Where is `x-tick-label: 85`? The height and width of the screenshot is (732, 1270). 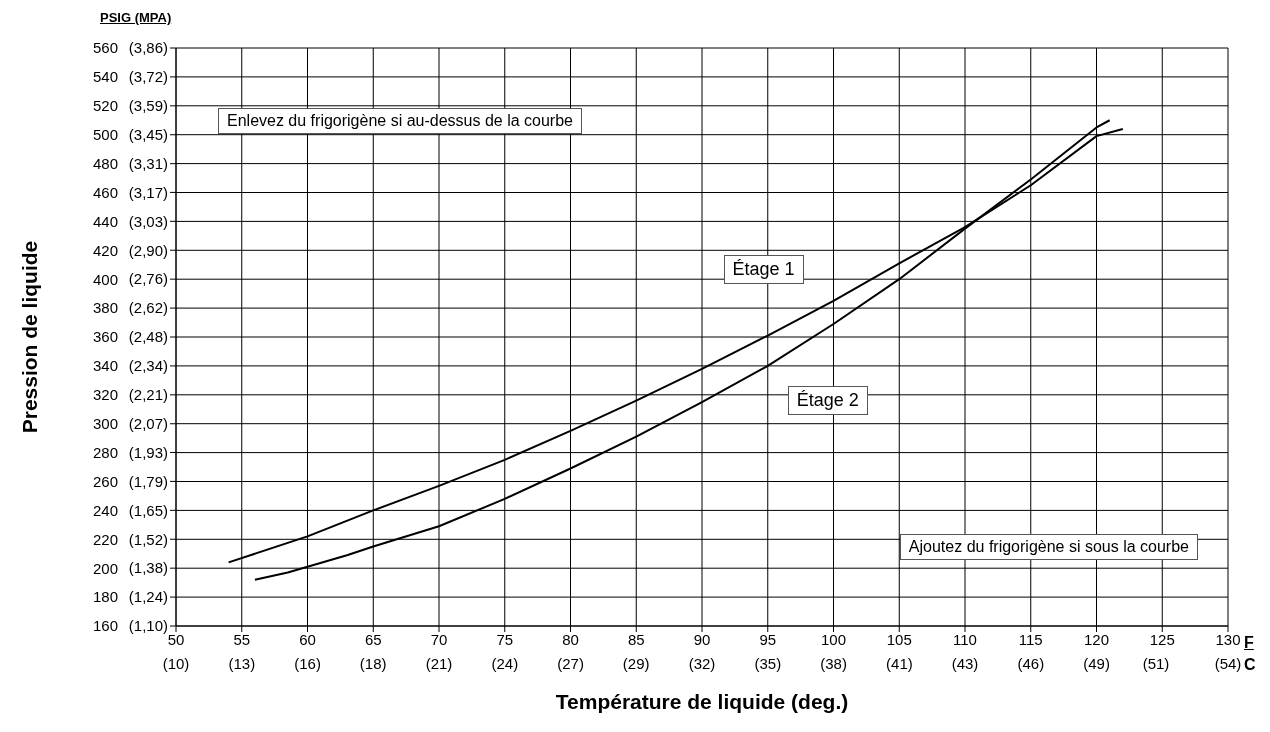
x-tick-label: 85 is located at coordinates (636, 639).